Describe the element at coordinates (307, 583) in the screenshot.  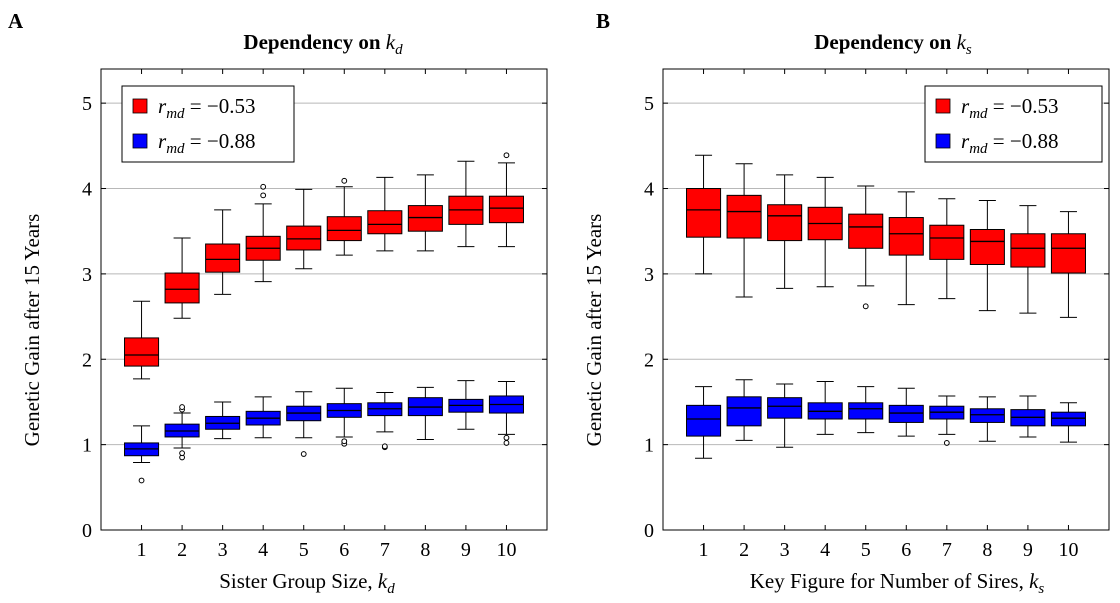
I see `x-axis-label: Sister Group Size, kd` at that location.